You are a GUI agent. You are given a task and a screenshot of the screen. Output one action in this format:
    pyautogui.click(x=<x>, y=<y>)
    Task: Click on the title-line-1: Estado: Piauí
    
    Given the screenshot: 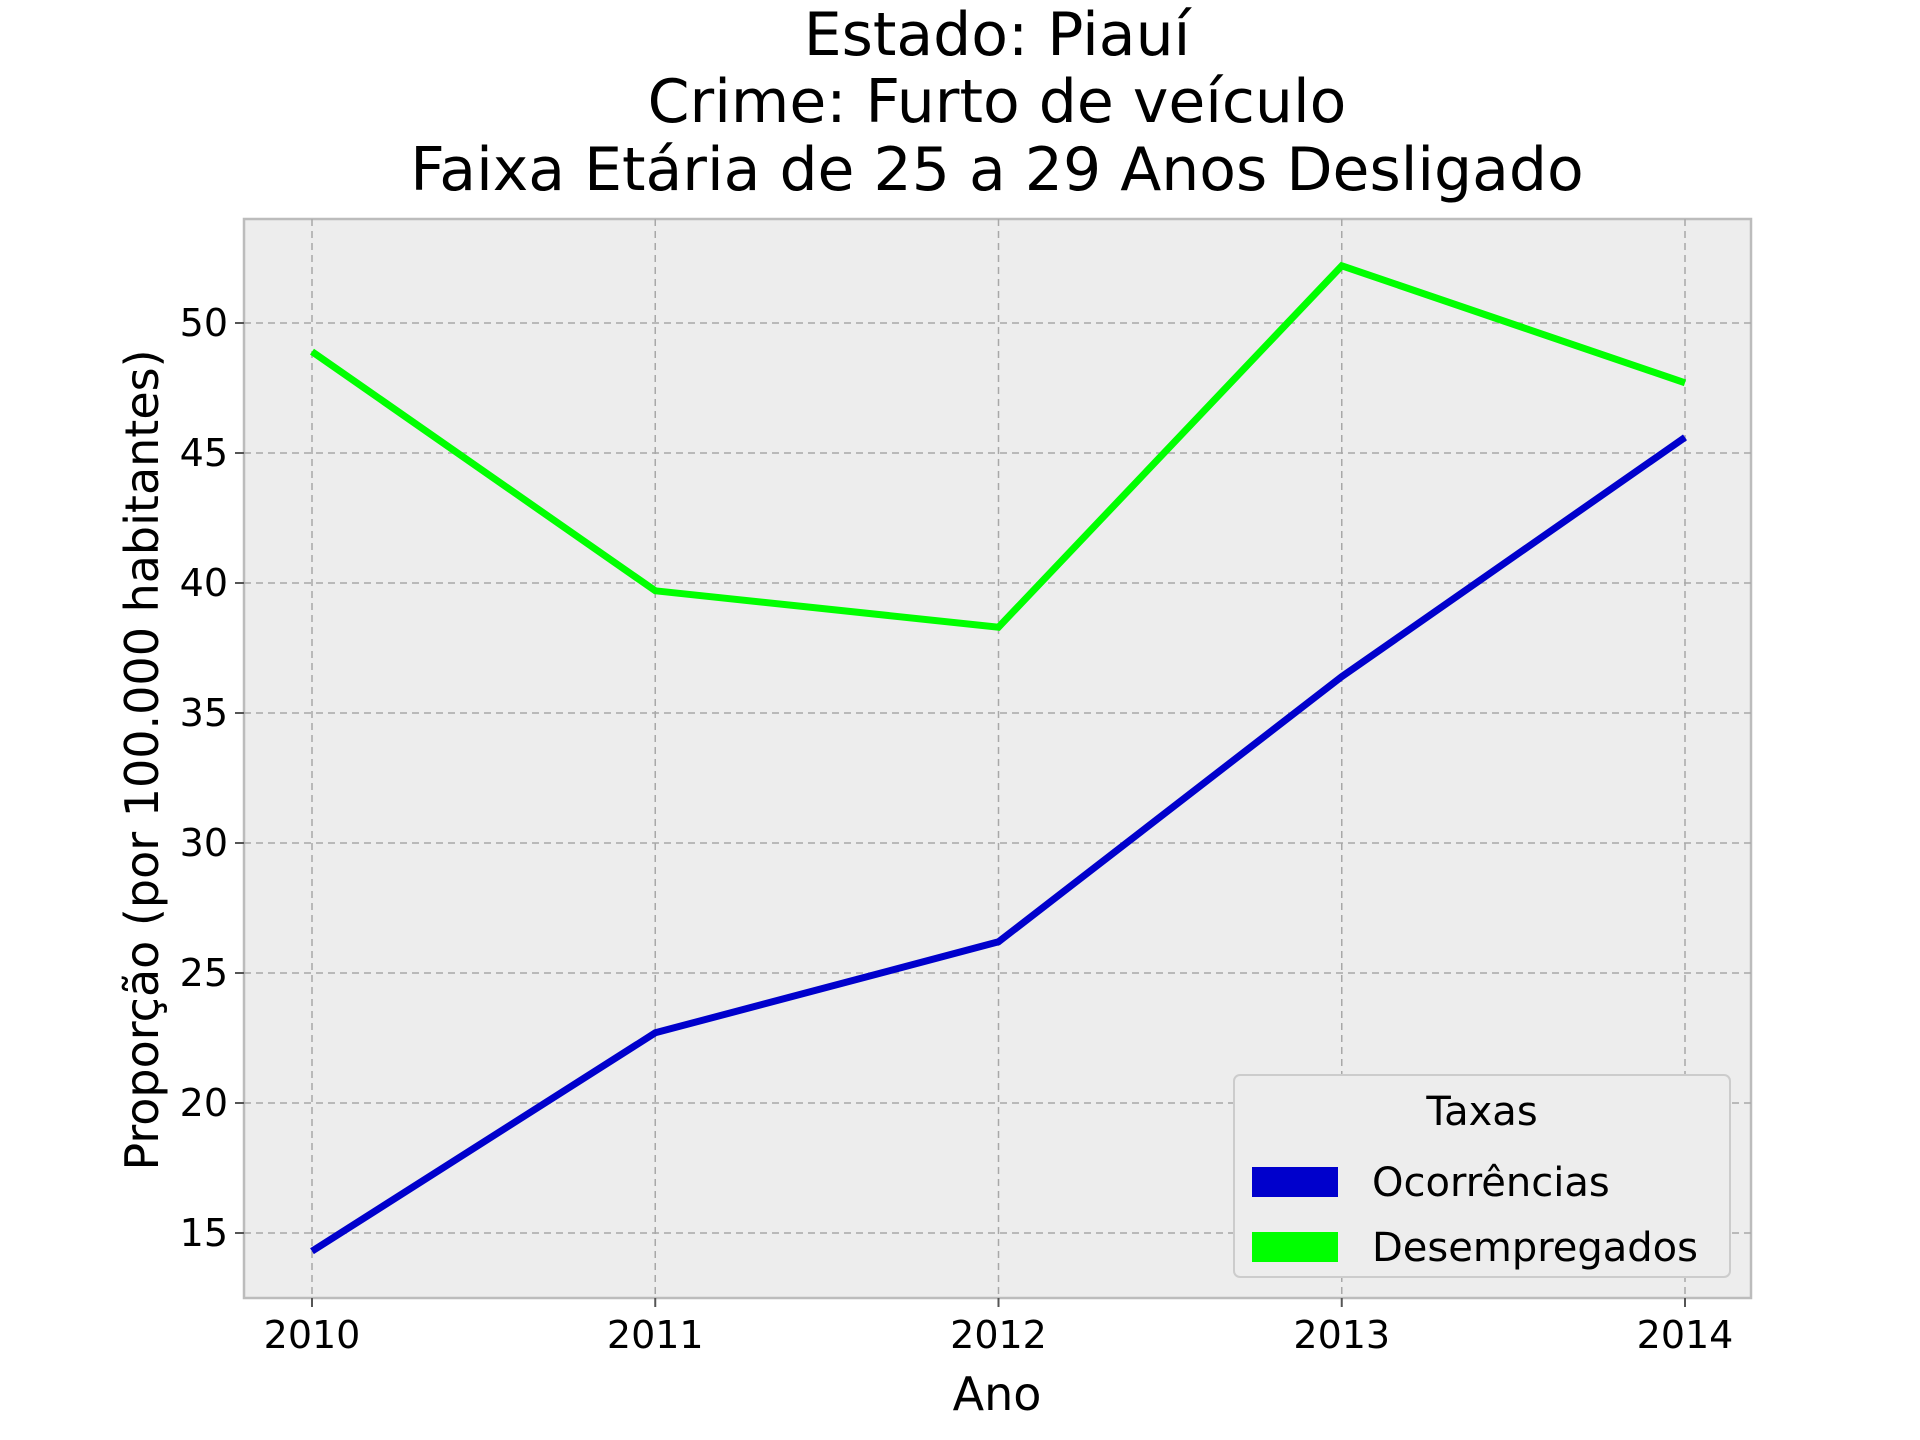 What is the action you would take?
    pyautogui.click(x=998, y=35)
    